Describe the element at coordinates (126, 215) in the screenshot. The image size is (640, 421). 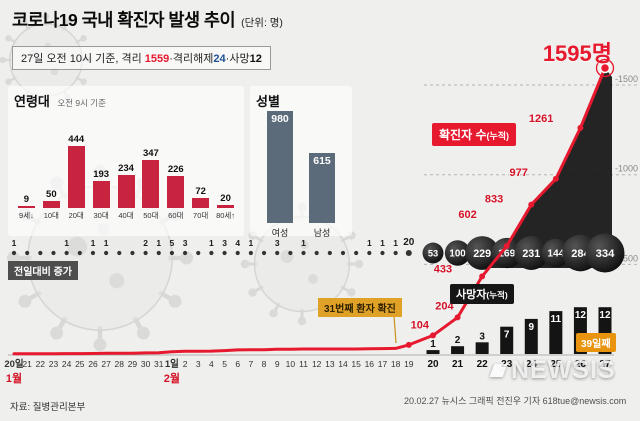
I see `age-bar-category: 40대` at that location.